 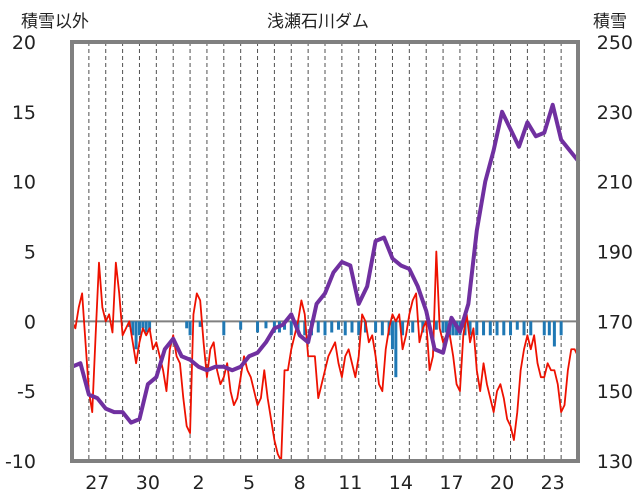 I want to click on right-axis-label: 積雪, so click(x=610, y=22).